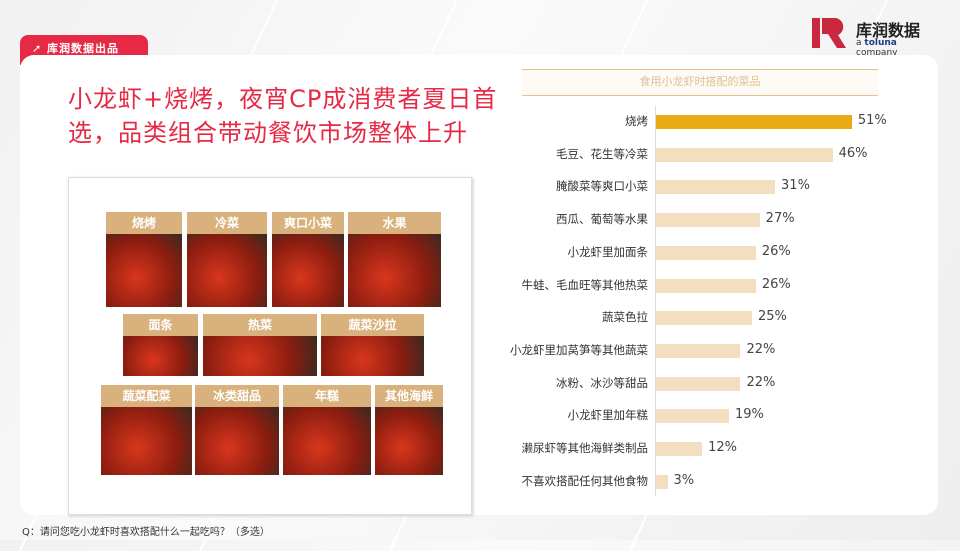 The height and width of the screenshot is (551, 960). What do you see at coordinates (780, 219) in the screenshot?
I see `data-label: 27%` at bounding box center [780, 219].